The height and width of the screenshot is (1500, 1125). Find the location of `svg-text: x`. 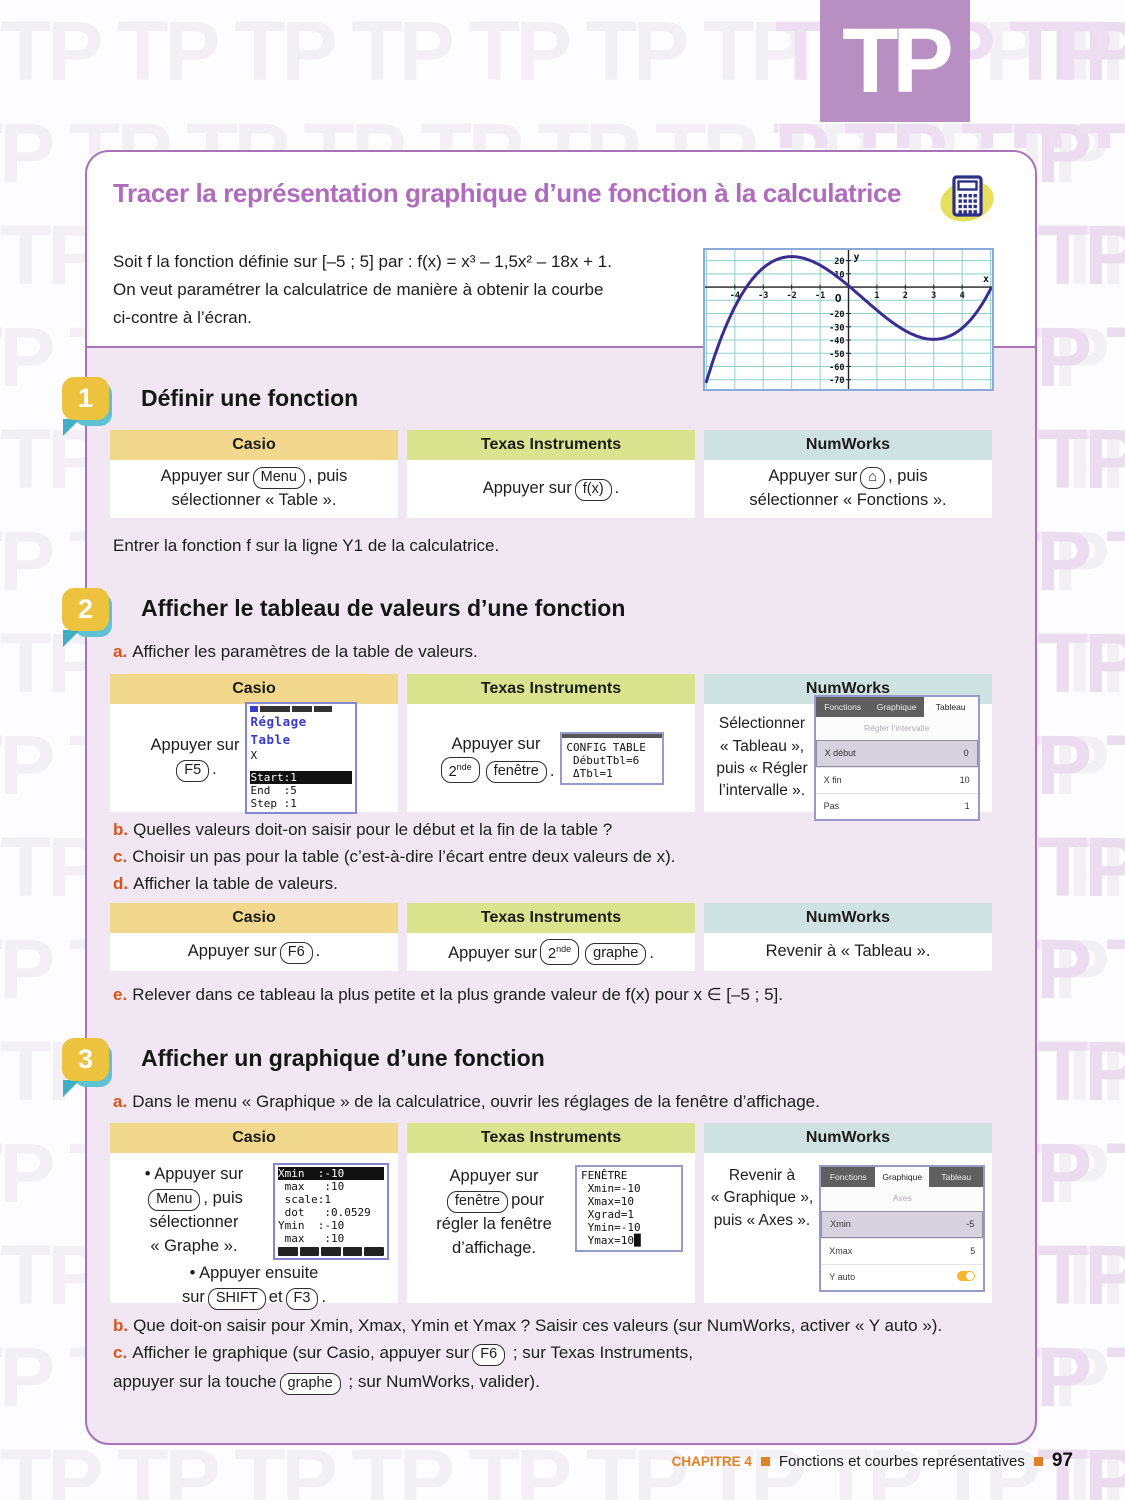

svg-text: x is located at coordinates (986, 279).